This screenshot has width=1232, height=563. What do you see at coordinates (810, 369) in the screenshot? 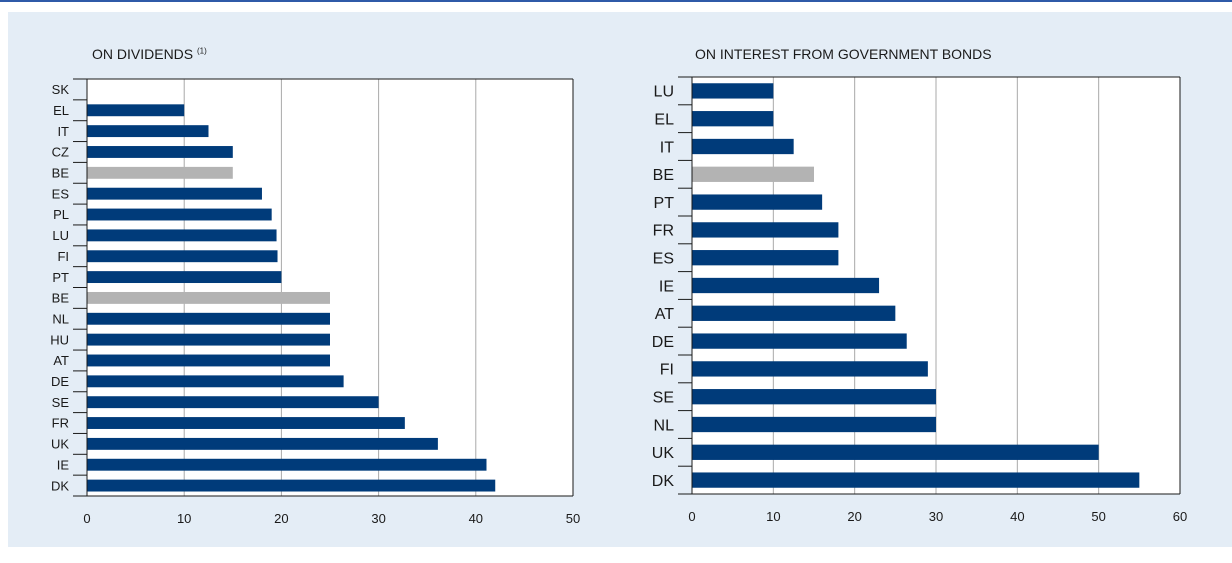
I see `bonds-bar-fi` at bounding box center [810, 369].